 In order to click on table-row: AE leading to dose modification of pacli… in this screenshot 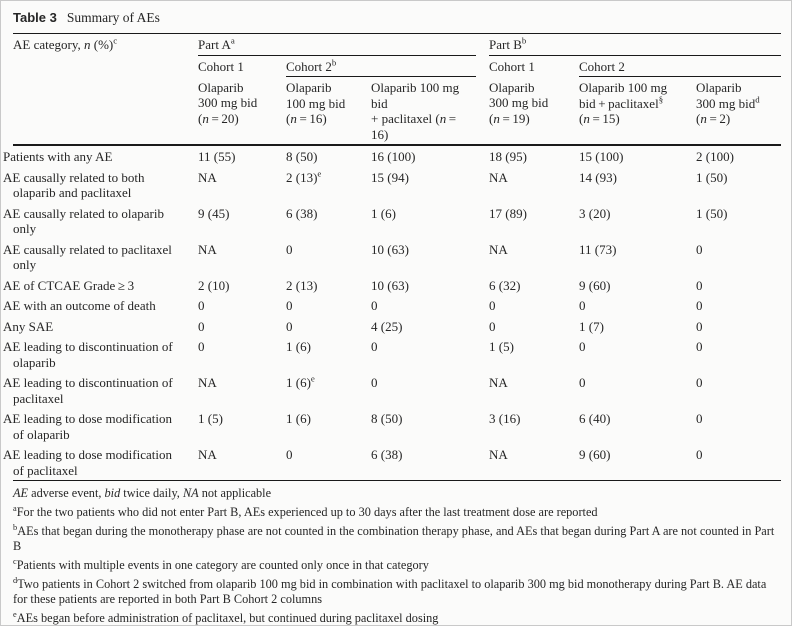, I will do `click(392, 462)`.